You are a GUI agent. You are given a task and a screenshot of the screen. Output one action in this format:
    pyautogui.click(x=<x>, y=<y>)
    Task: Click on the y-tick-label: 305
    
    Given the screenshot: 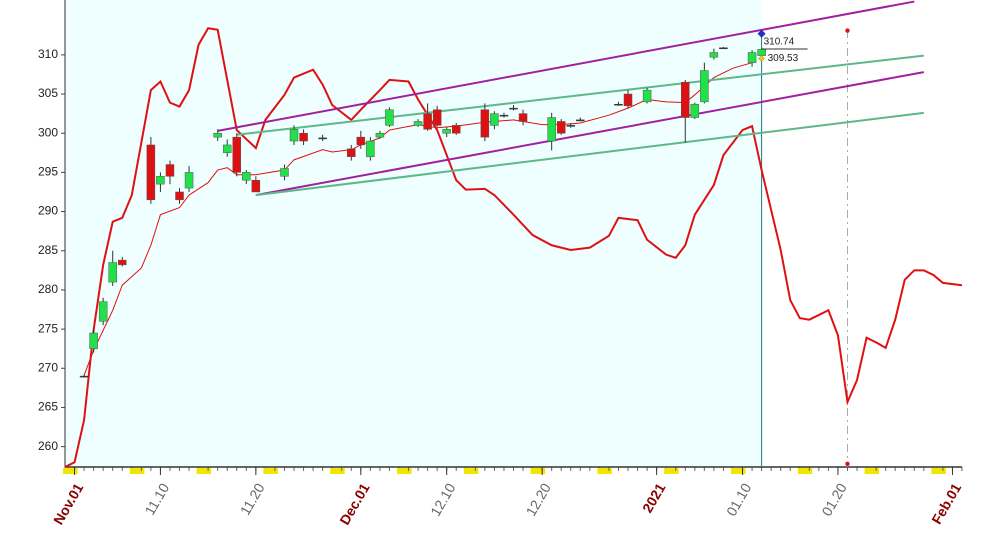 What is the action you would take?
    pyautogui.click(x=48, y=93)
    